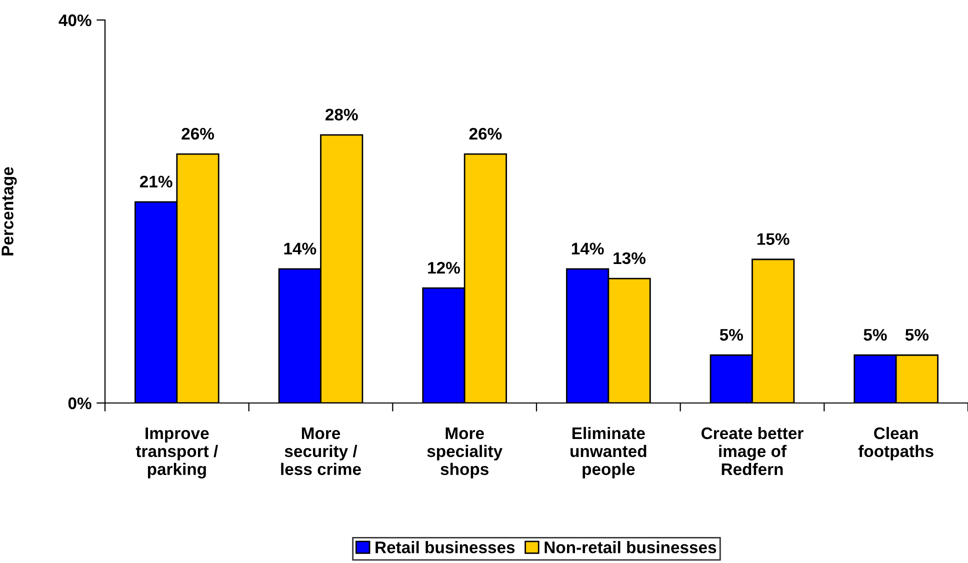 This screenshot has width=968, height=563. I want to click on legend-label: Non-retail businesses, so click(630, 547).